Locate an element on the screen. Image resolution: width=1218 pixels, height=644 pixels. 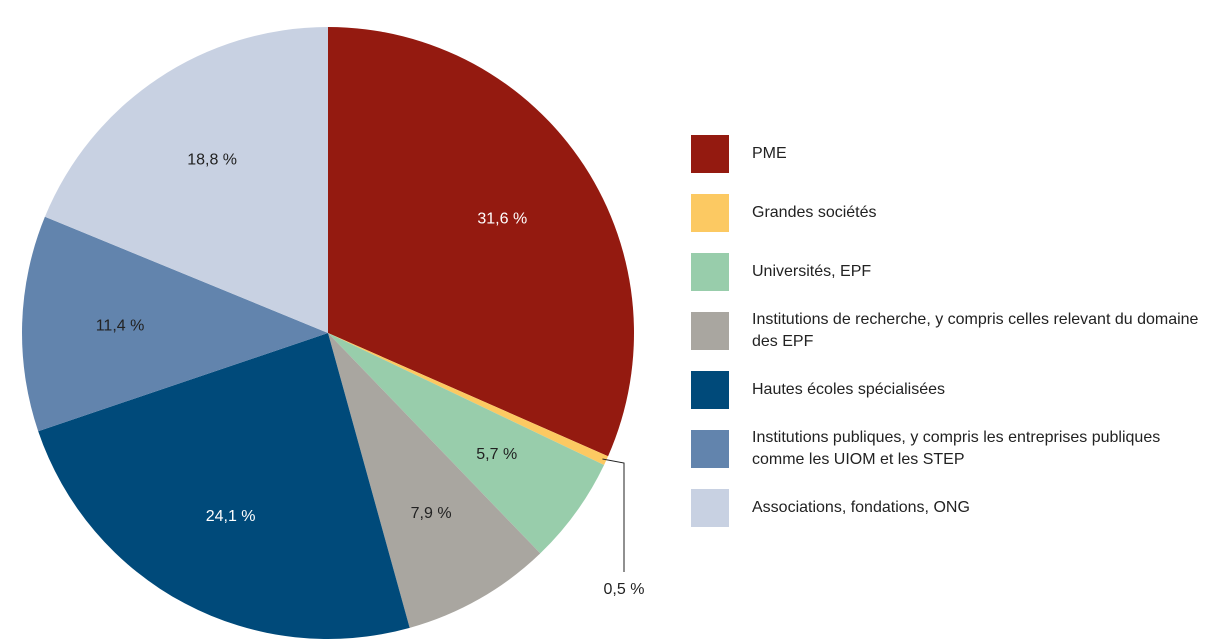
data-label: 24,1 % is located at coordinates (231, 516).